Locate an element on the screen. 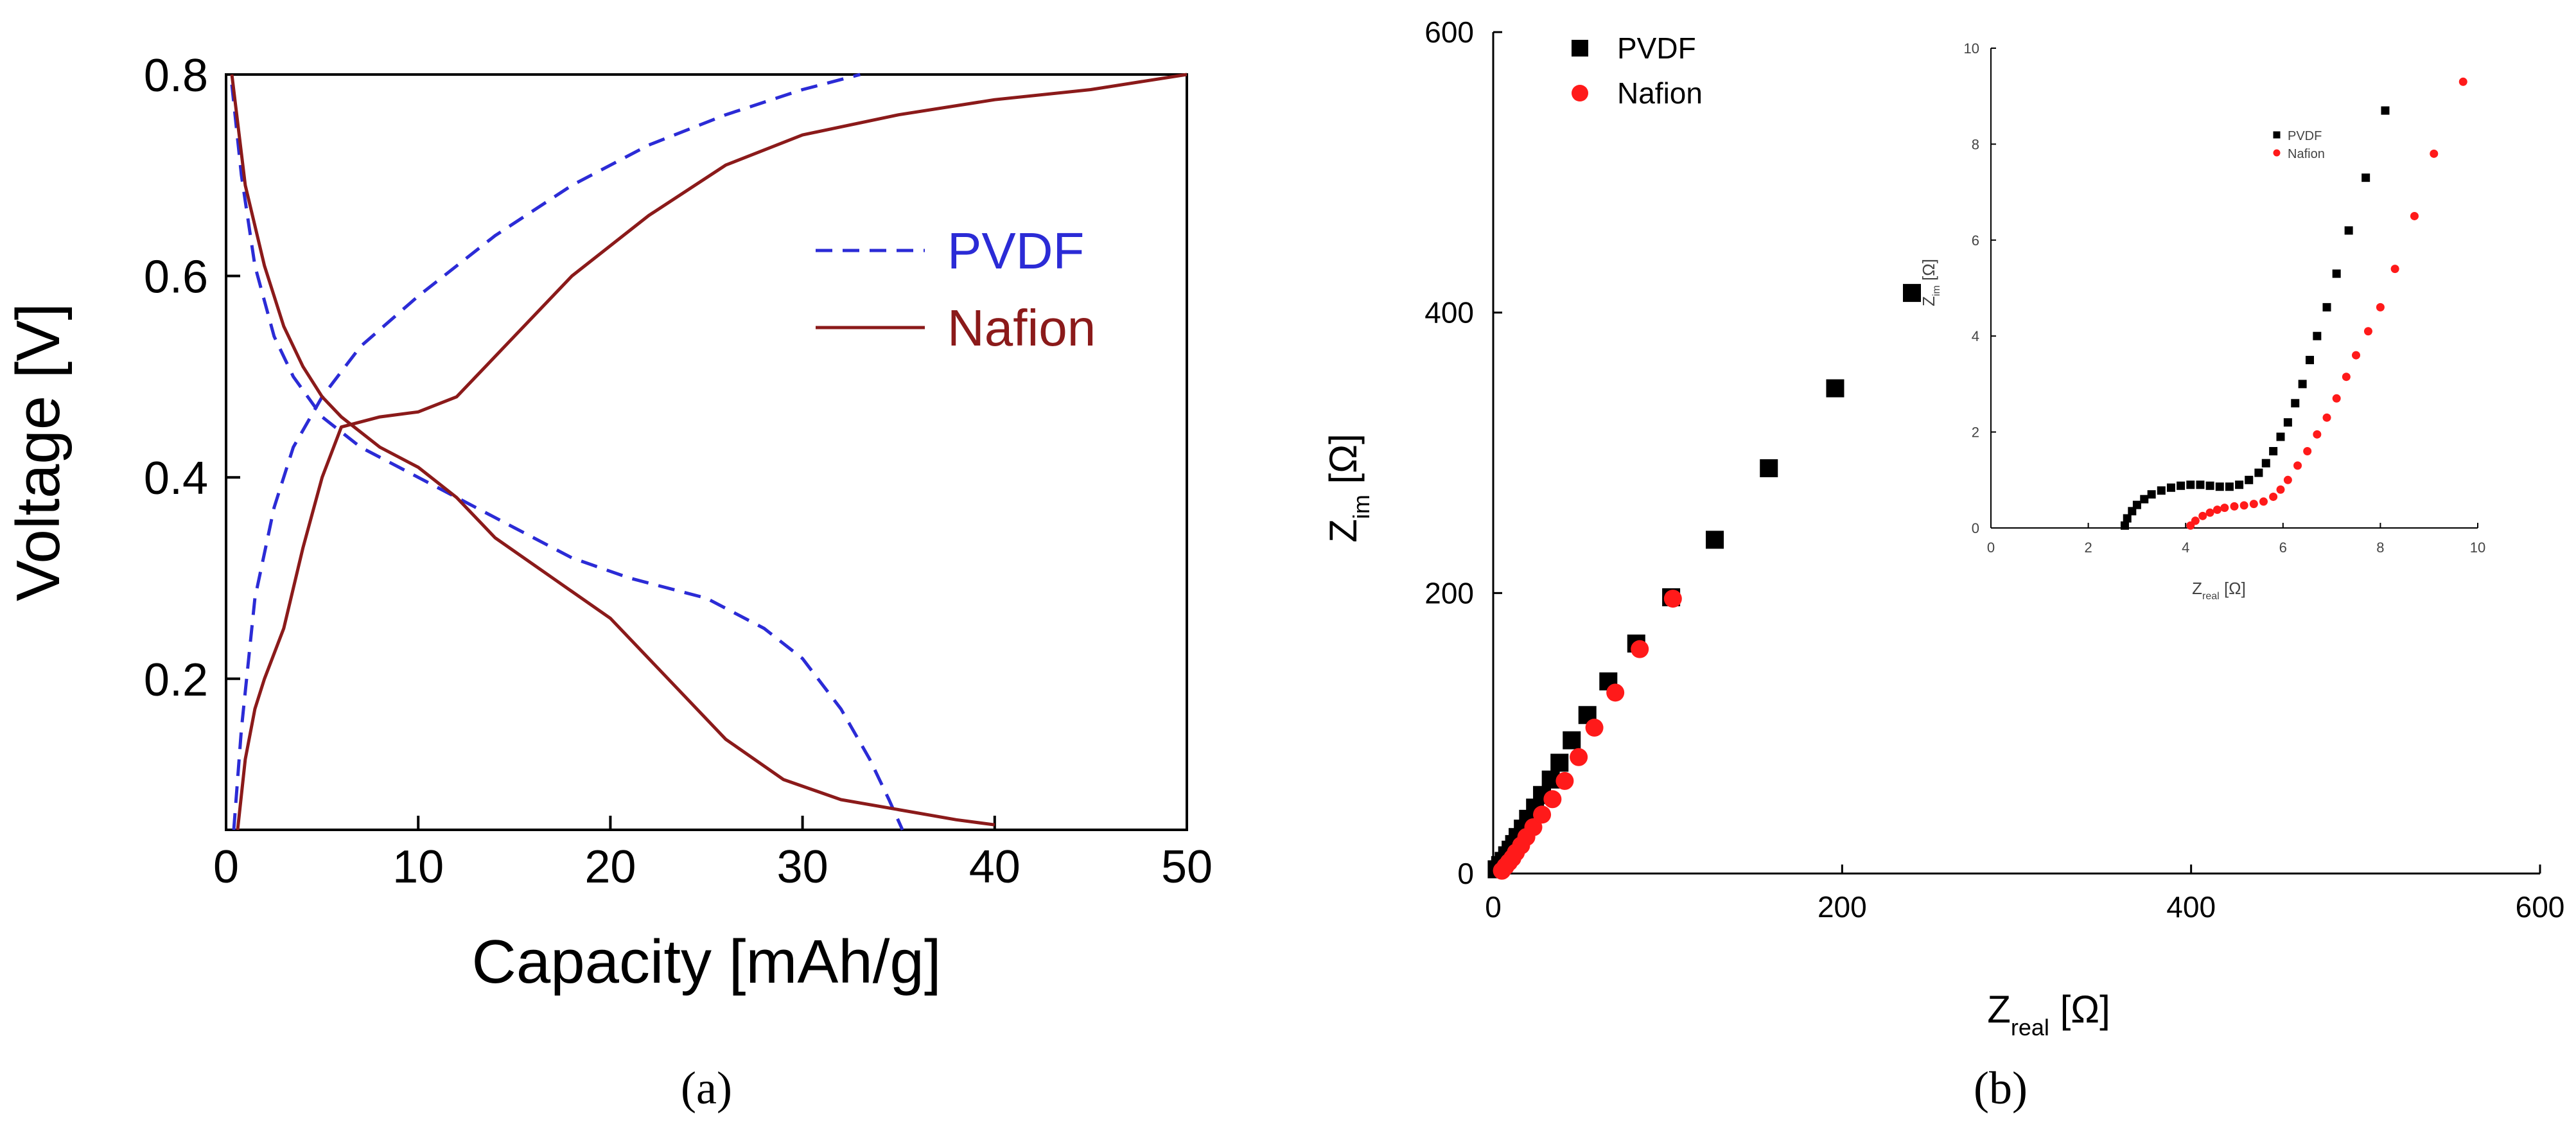 The height and width of the screenshot is (1124, 2576). panel-a-y-axis-label: Voltage [V] is located at coordinates (38, 452).